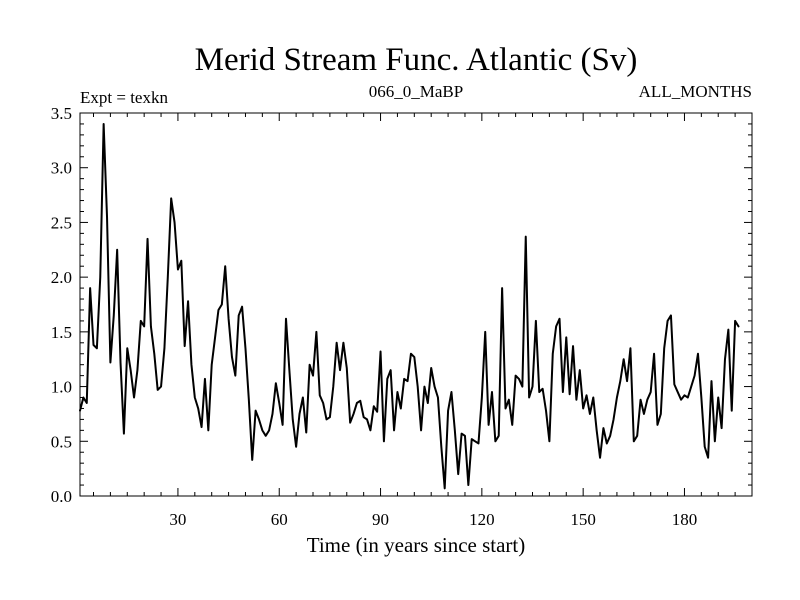 This screenshot has width=800, height=600. Describe the element at coordinates (583, 519) in the screenshot. I see `x-tick-label: 150` at that location.